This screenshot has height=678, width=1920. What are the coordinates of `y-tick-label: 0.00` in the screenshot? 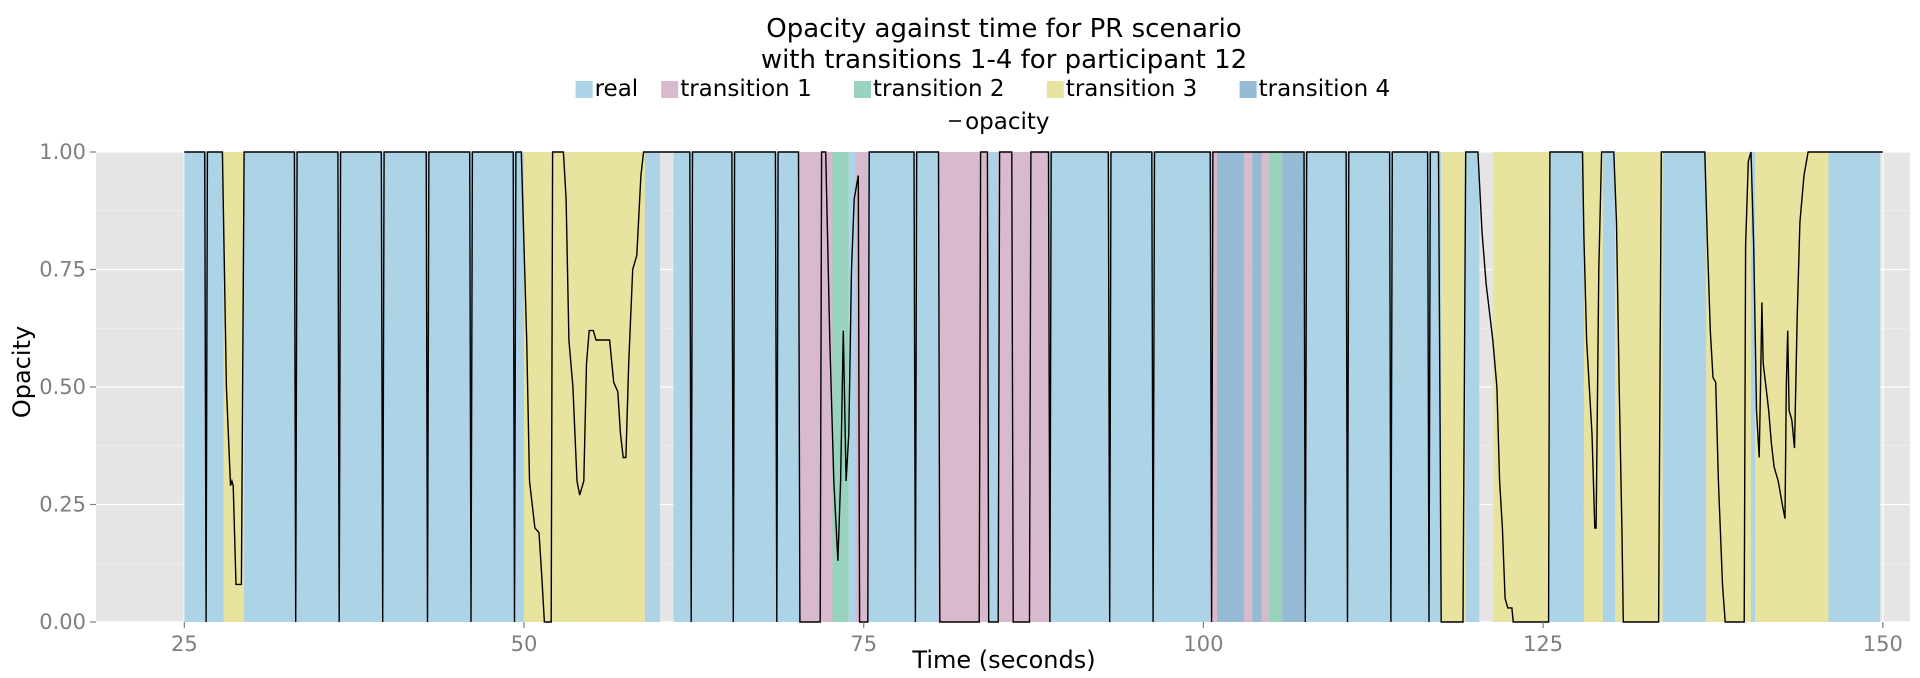 It's located at (62, 622).